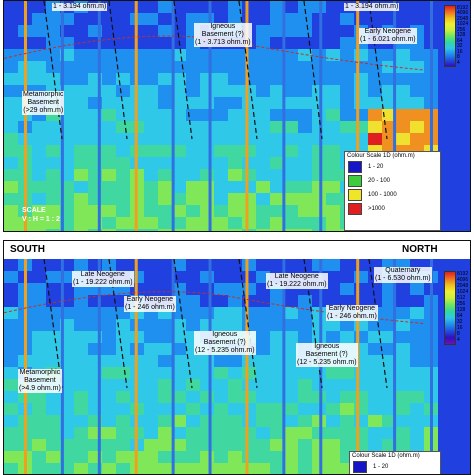  What do you see at coordinates (284, 116) in the screenshot?
I see `borehole-column` at bounding box center [284, 116].